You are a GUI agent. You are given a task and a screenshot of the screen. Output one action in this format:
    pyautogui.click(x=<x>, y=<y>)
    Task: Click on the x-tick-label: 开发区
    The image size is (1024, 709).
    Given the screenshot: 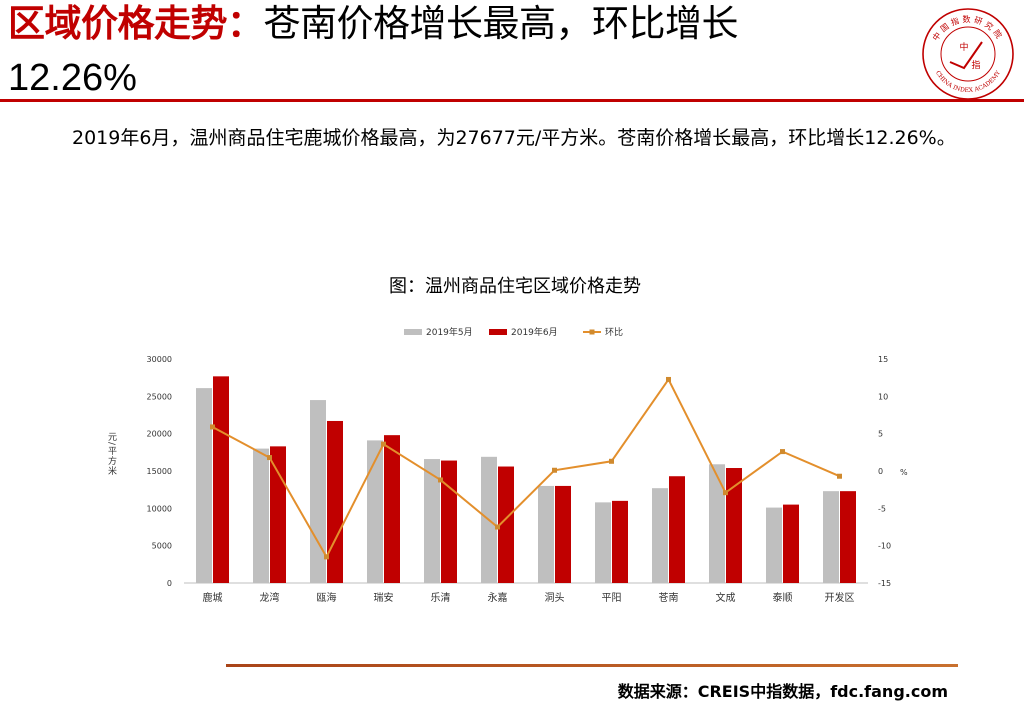 What is the action you would take?
    pyautogui.click(x=840, y=597)
    